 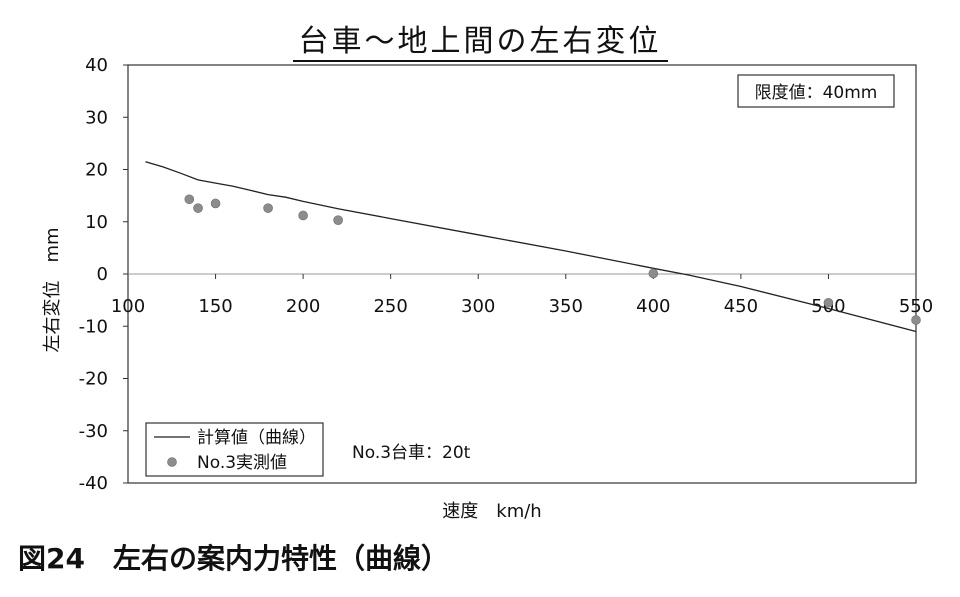 I want to click on legend-label-calculated: 計算値（曲線）, so click(x=256, y=438).